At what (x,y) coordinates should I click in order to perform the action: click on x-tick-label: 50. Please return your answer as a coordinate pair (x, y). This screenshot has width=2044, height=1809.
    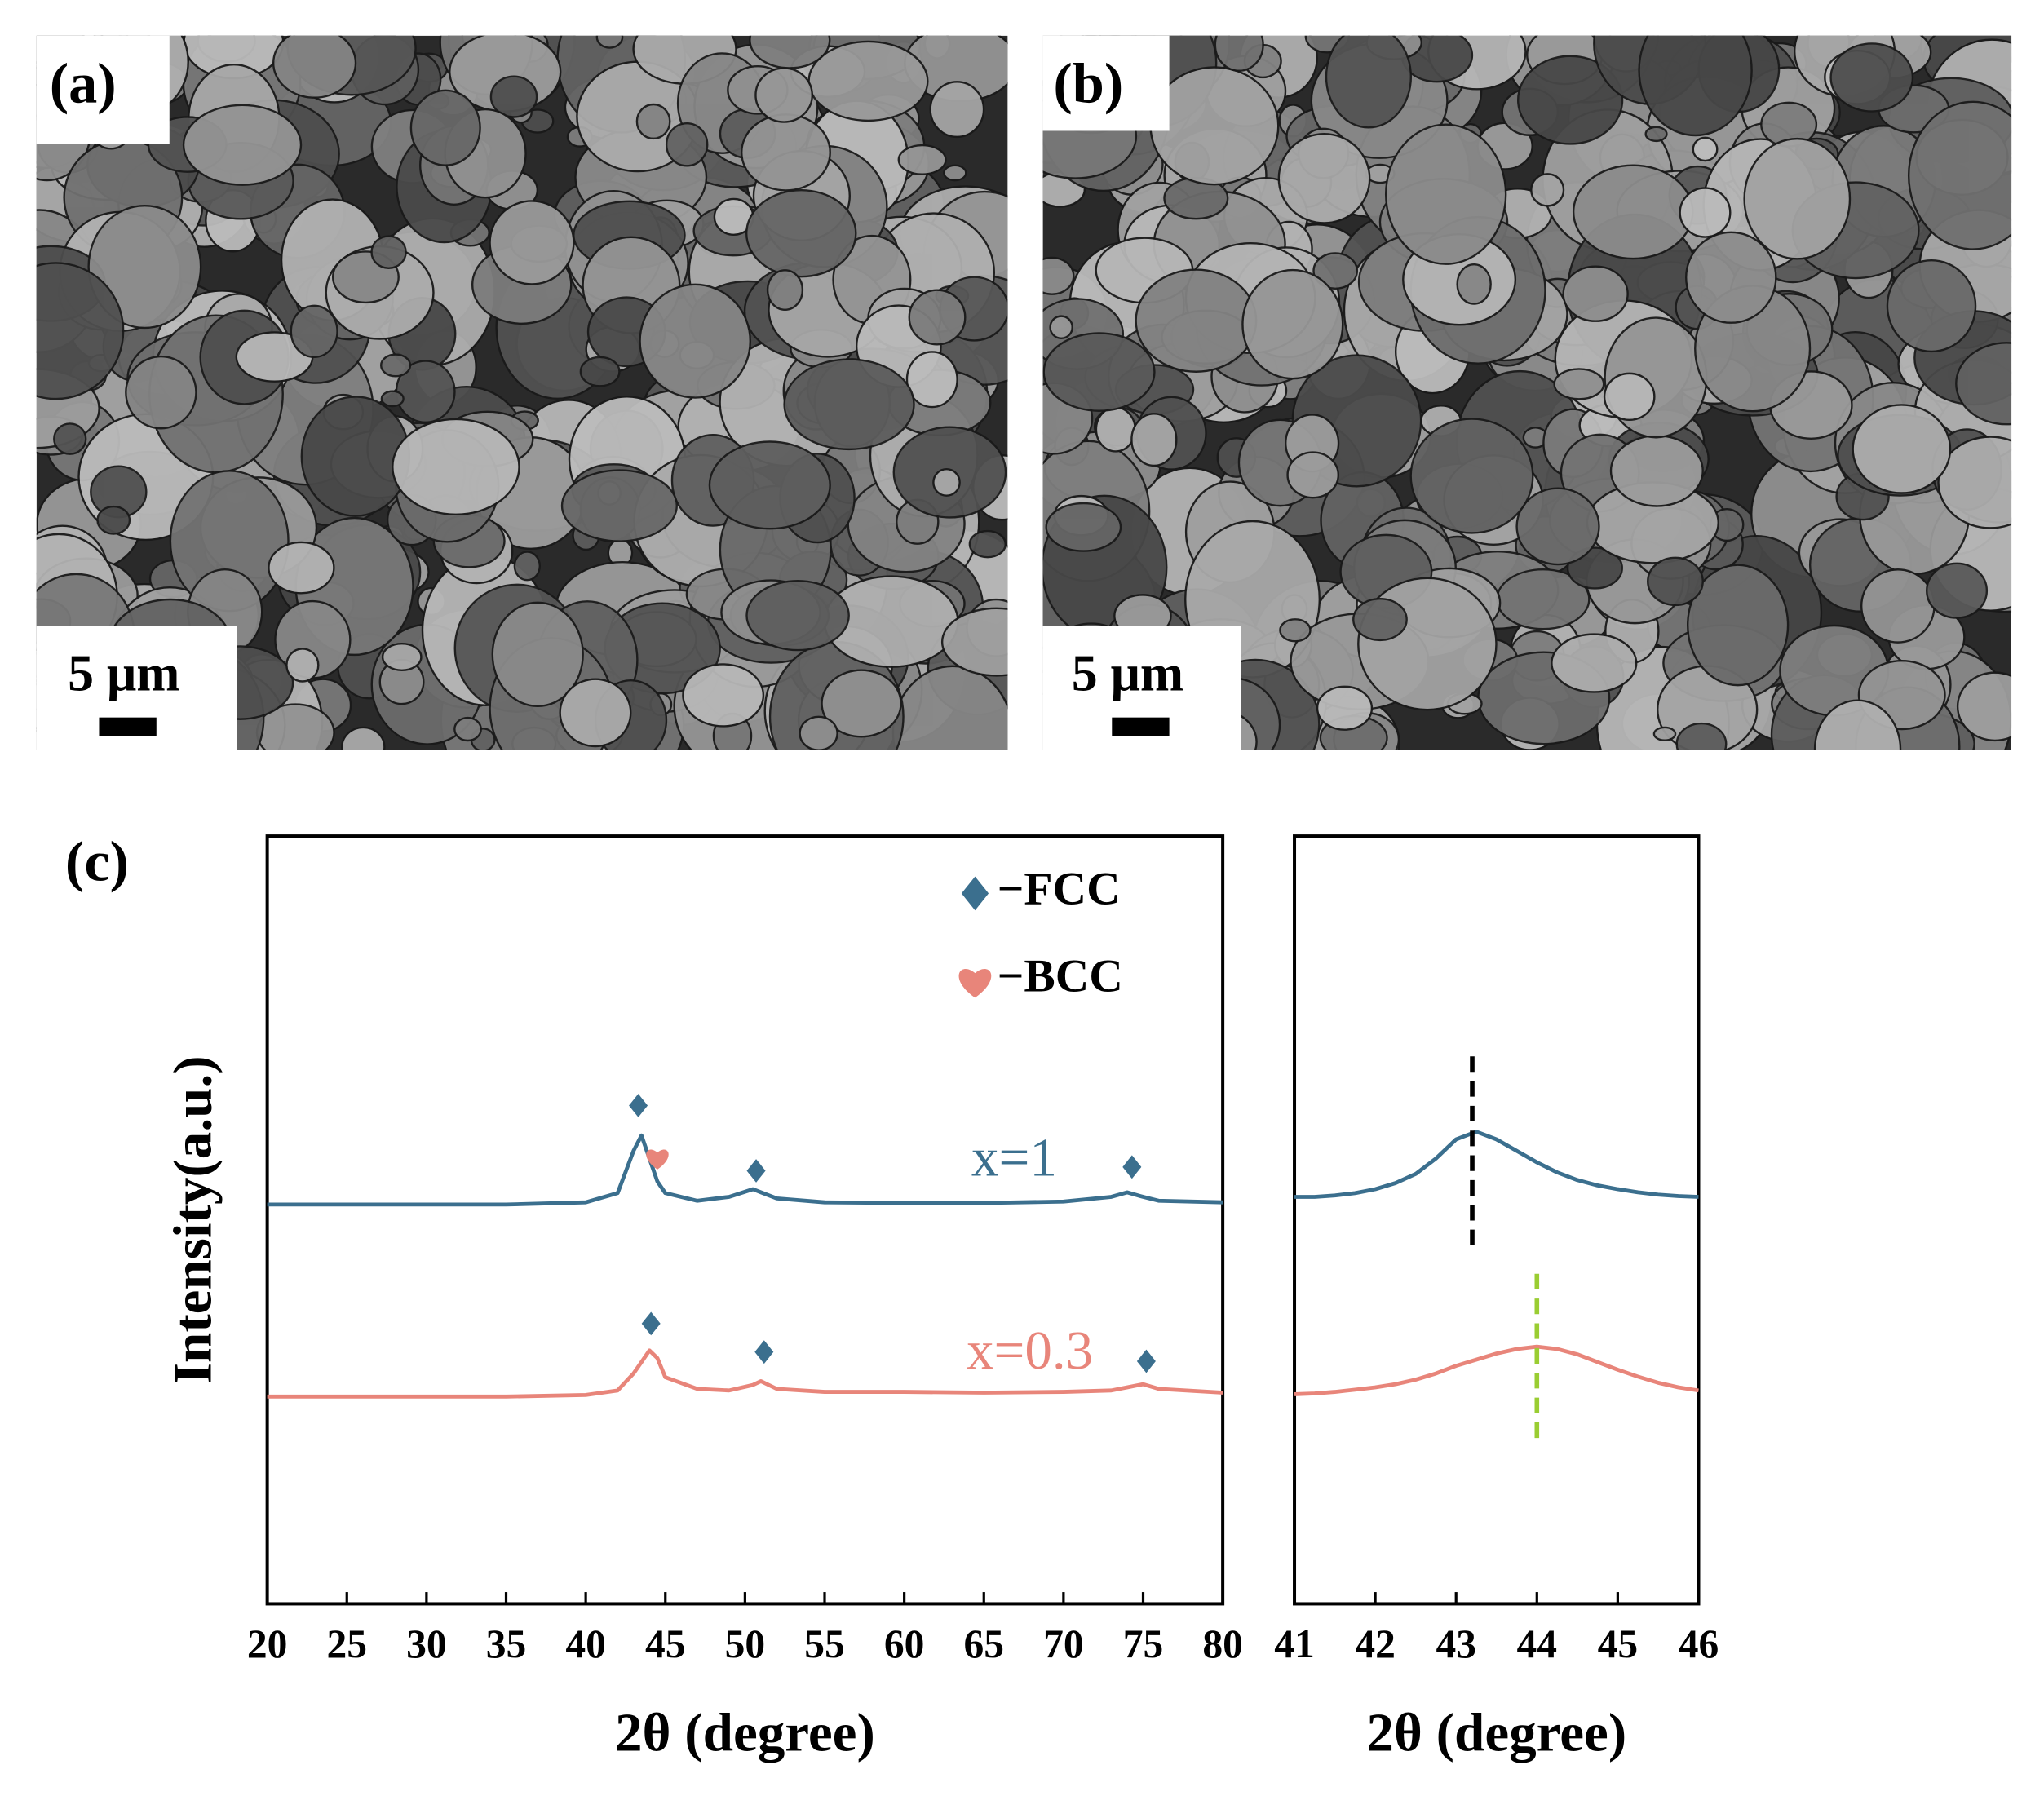
    Looking at the image, I should click on (746, 1643).